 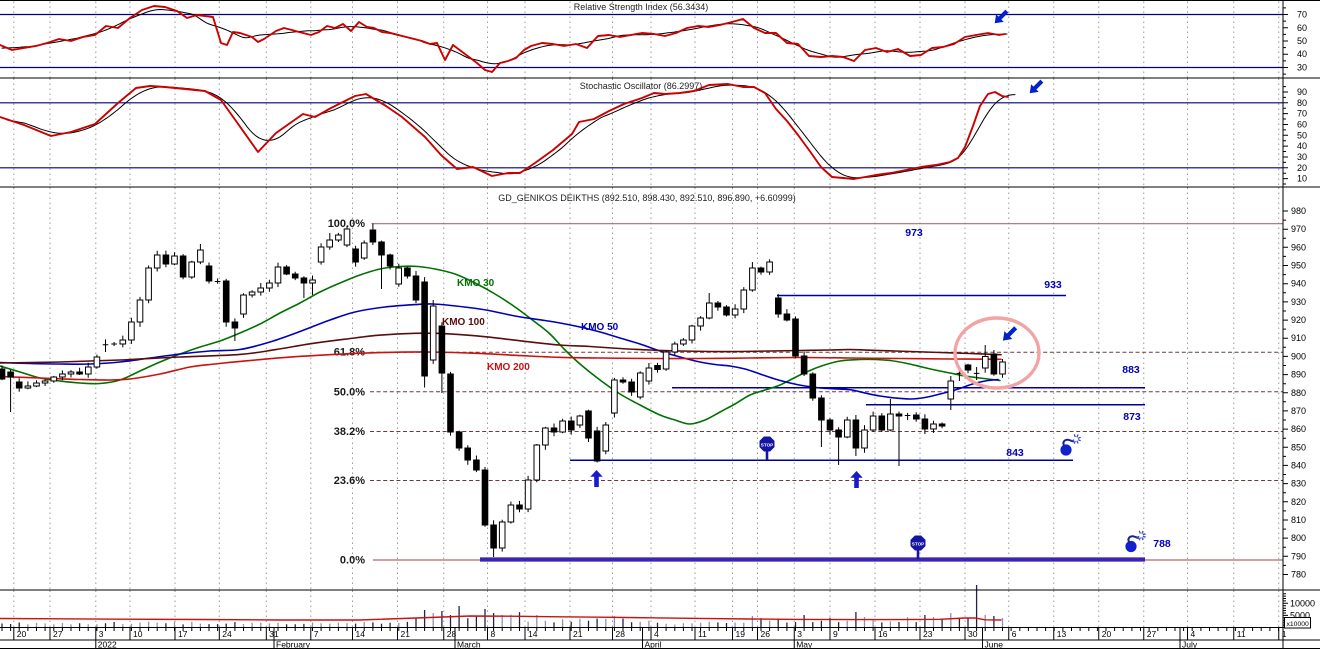 What do you see at coordinates (1298, 247) in the screenshot?
I see `svg-text: 960` at bounding box center [1298, 247].